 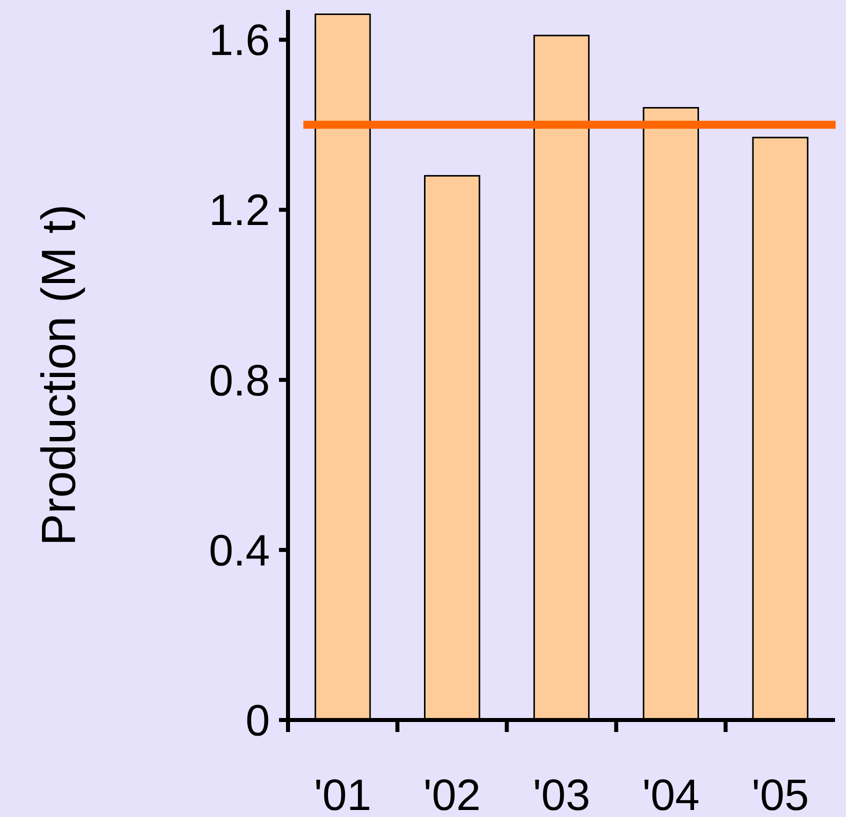 What do you see at coordinates (452, 794) in the screenshot?
I see `x-tick-label: '02` at bounding box center [452, 794].